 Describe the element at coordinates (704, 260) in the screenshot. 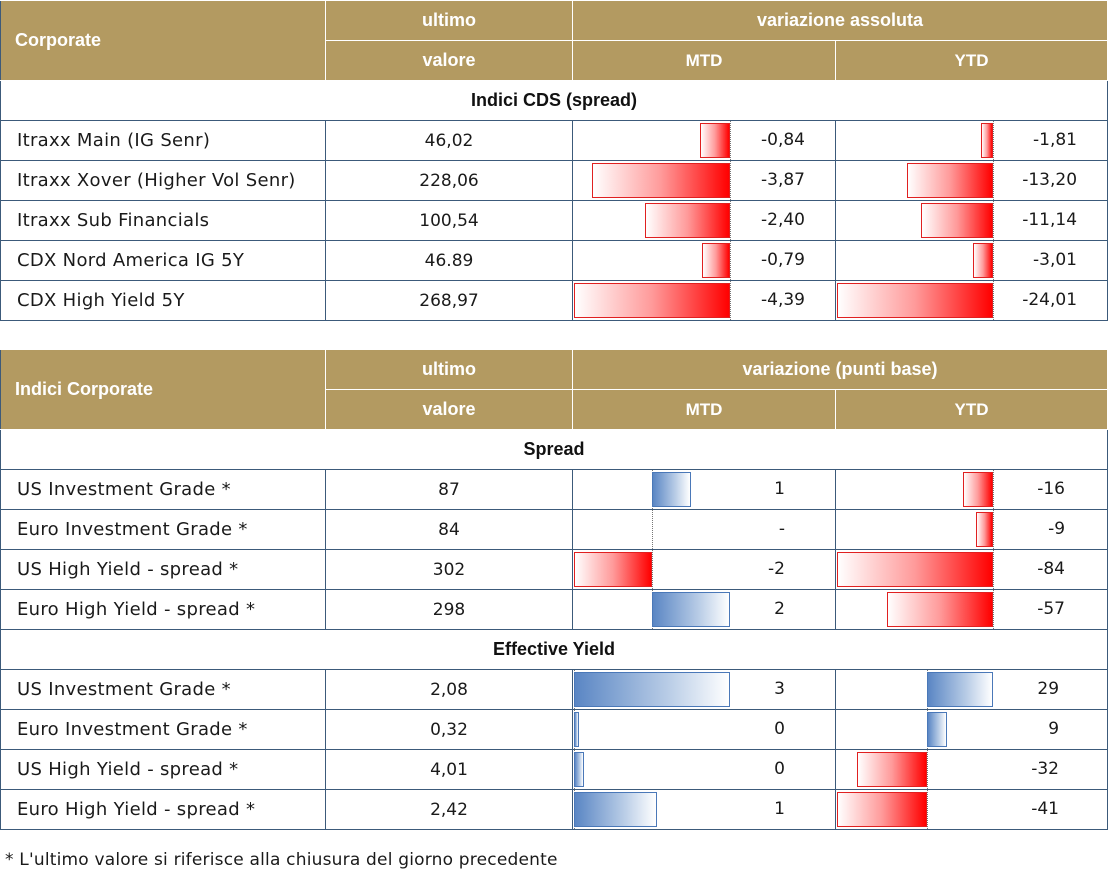

I see `change-cell: -0,79` at that location.